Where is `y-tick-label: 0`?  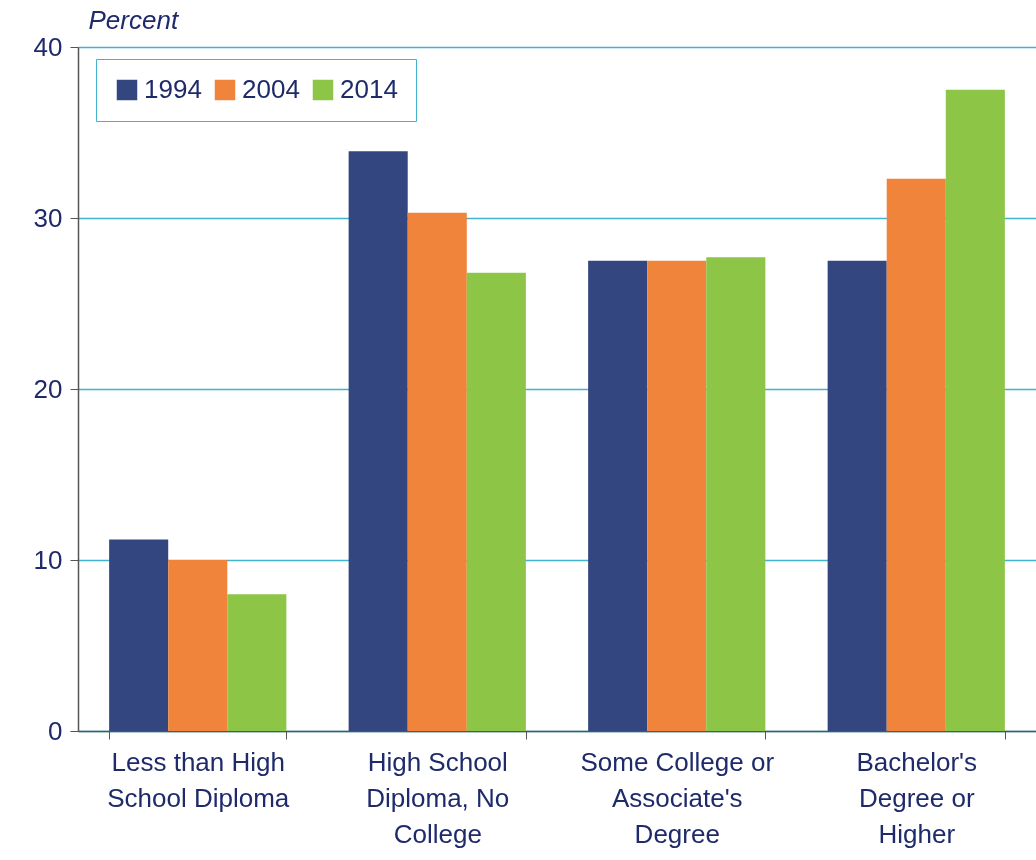
y-tick-label: 0 is located at coordinates (55, 730).